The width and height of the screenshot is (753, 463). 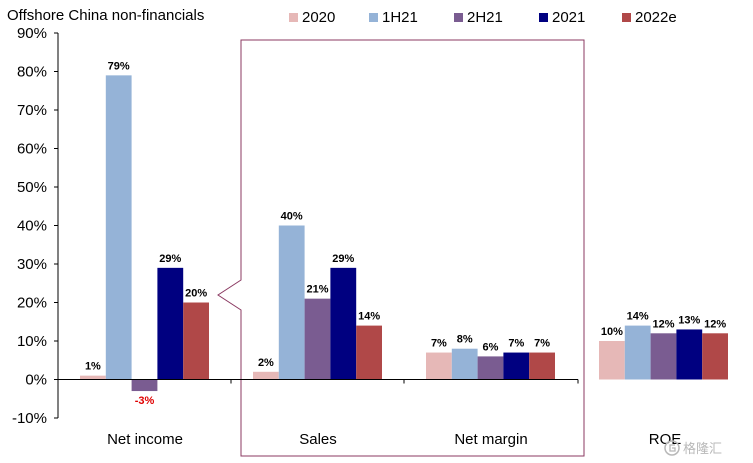 I want to click on y-tick-label: 0%, so click(x=36, y=380).